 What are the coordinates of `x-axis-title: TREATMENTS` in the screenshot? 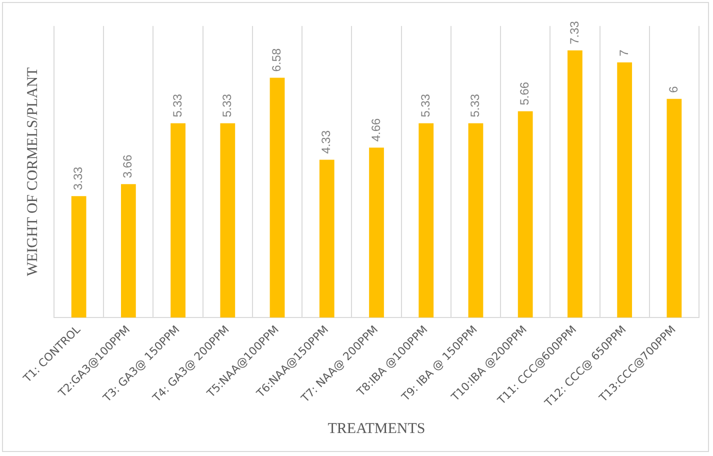 It's located at (377, 428).